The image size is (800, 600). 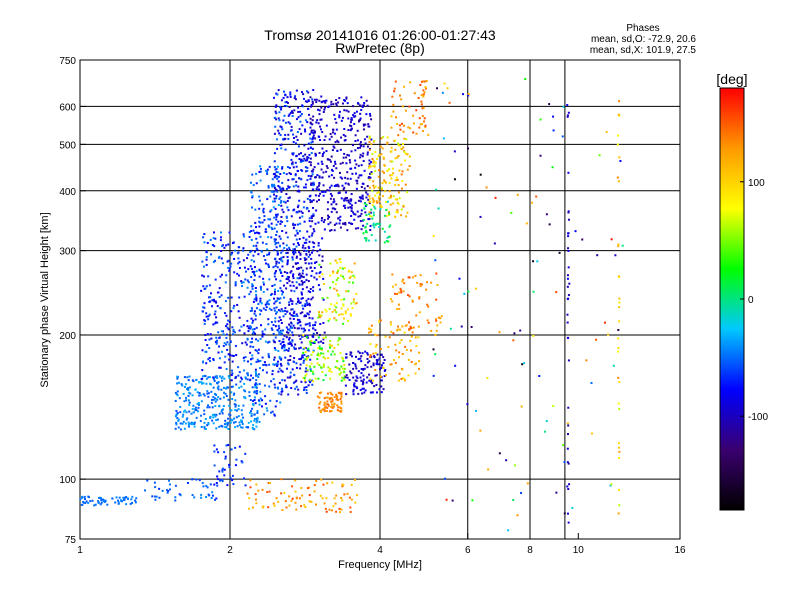 I want to click on y-tick-label: 100, so click(x=67, y=480).